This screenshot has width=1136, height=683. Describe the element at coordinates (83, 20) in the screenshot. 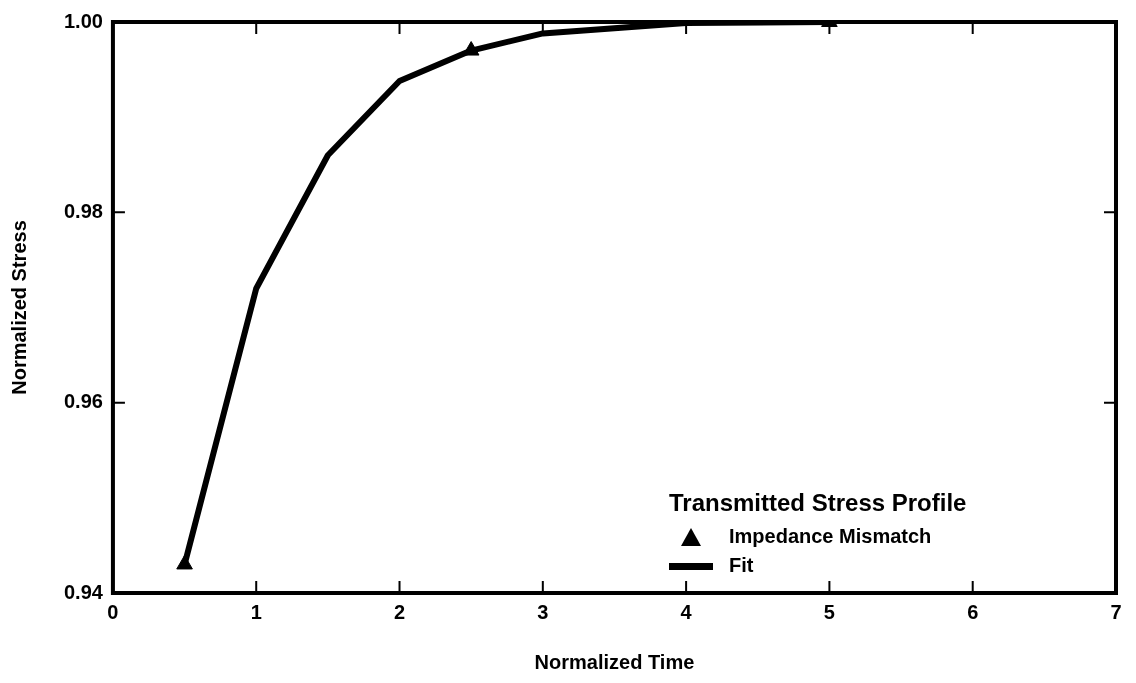

I see `y-tick-label: 1.00` at that location.